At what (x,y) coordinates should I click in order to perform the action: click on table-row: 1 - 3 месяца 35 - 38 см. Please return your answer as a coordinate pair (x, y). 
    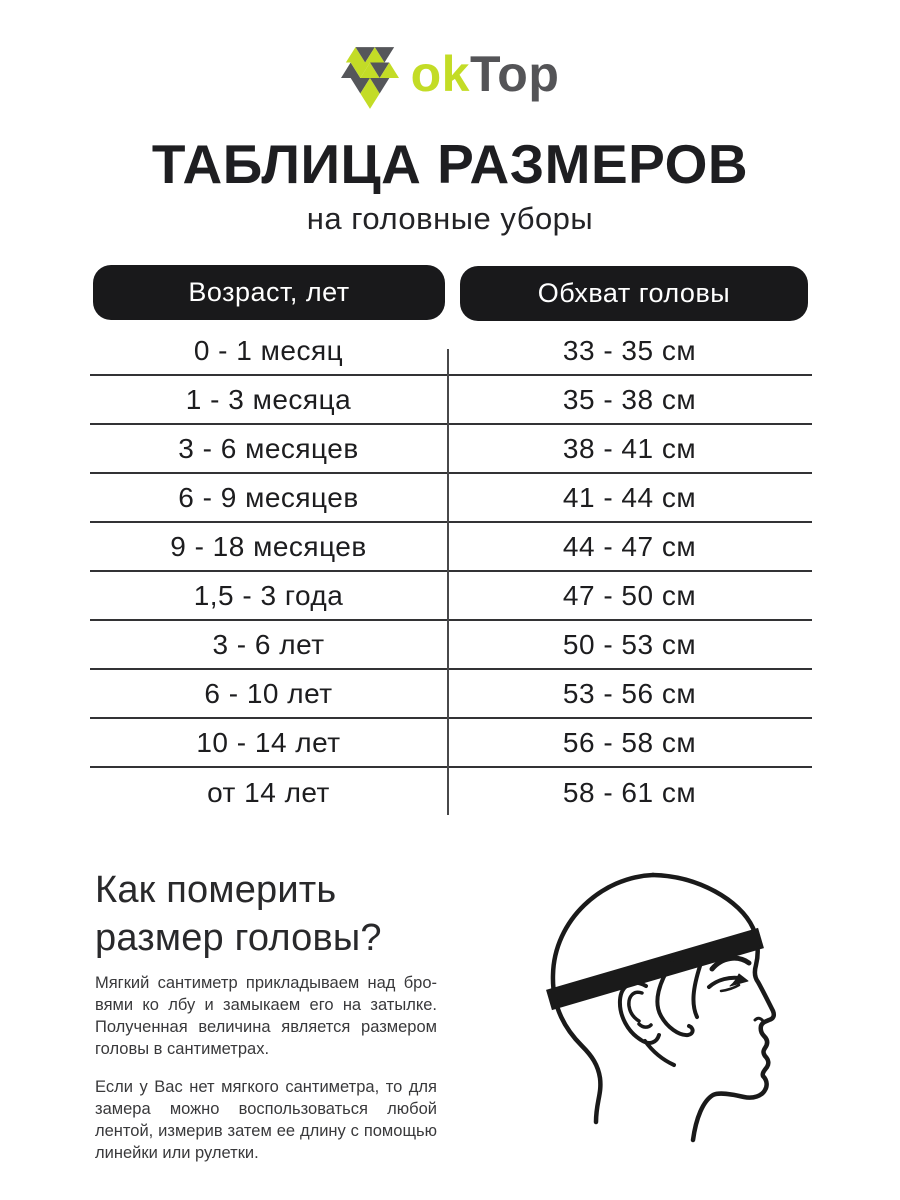
    Looking at the image, I should click on (451, 400).